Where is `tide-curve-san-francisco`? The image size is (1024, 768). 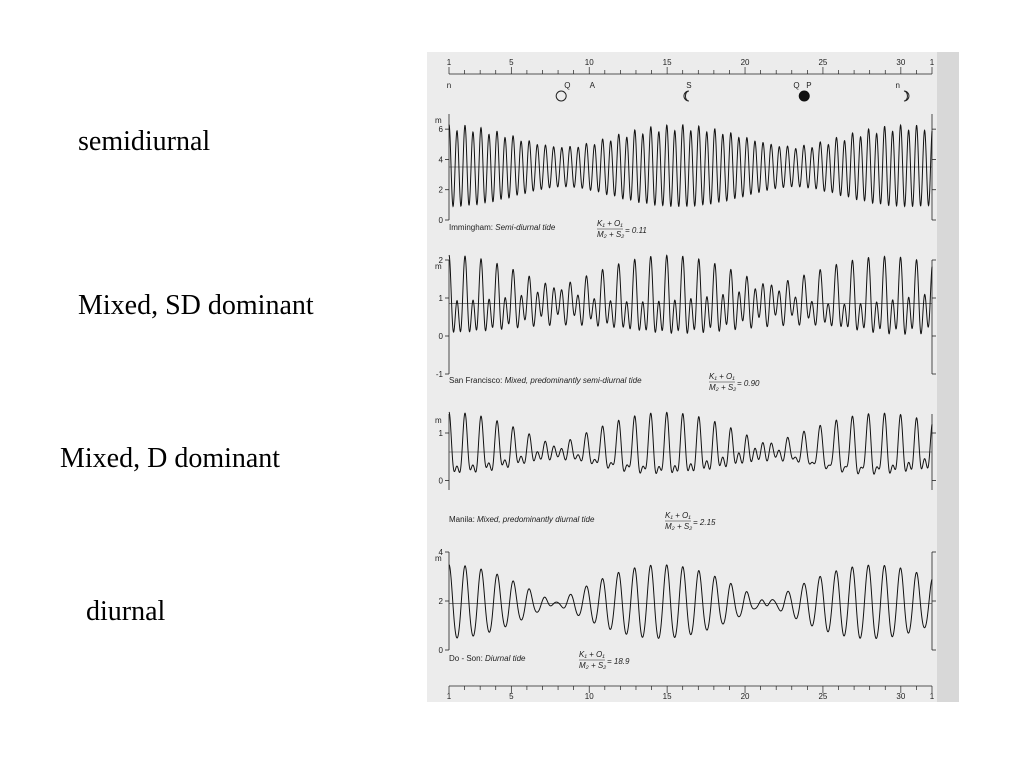
tide-curve-san-francisco is located at coordinates (690, 294).